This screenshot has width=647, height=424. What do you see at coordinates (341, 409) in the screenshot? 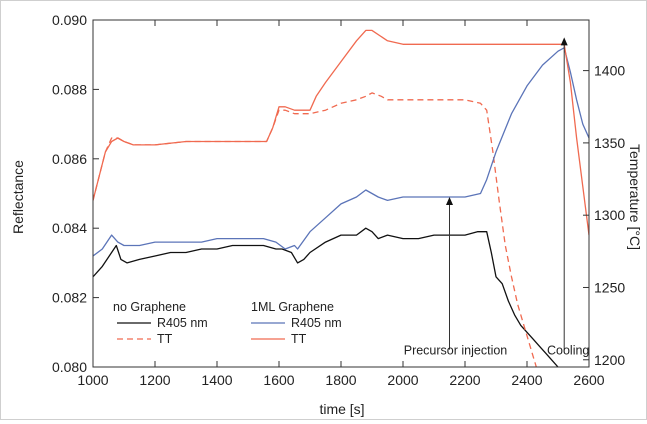
I see `x-axis-title: time [s]` at bounding box center [341, 409].